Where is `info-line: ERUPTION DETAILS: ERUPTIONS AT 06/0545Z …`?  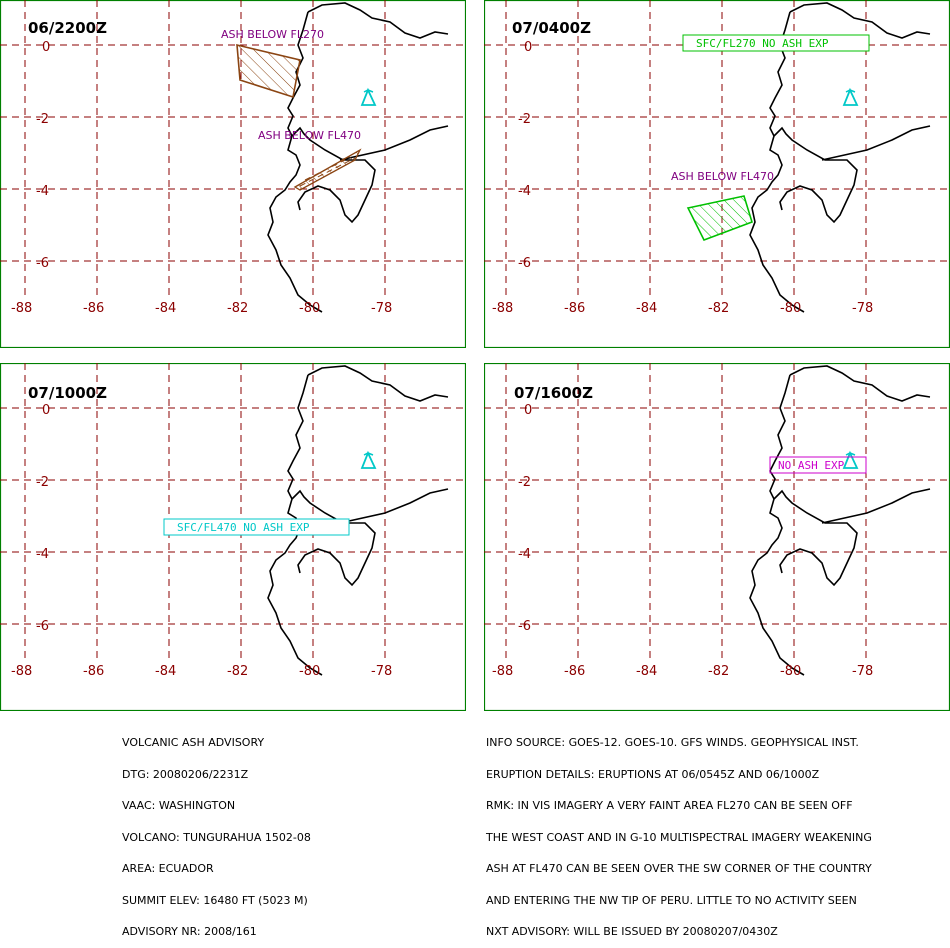 info-line: ERUPTION DETAILS: ERUPTIONS AT 06/0545Z … is located at coordinates (653, 774).